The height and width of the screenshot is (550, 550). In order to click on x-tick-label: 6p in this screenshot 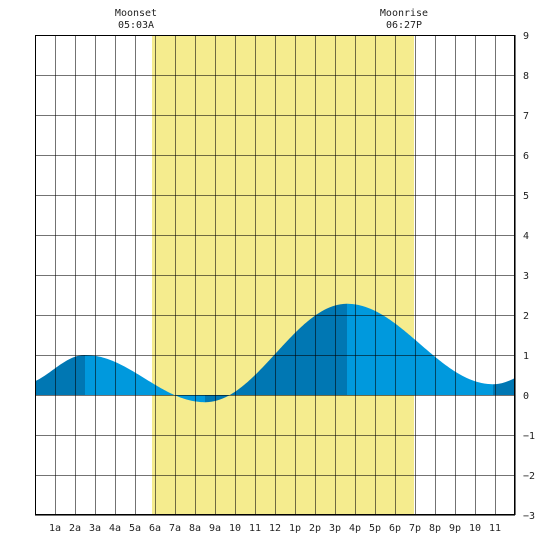, I will do `click(395, 528)`.